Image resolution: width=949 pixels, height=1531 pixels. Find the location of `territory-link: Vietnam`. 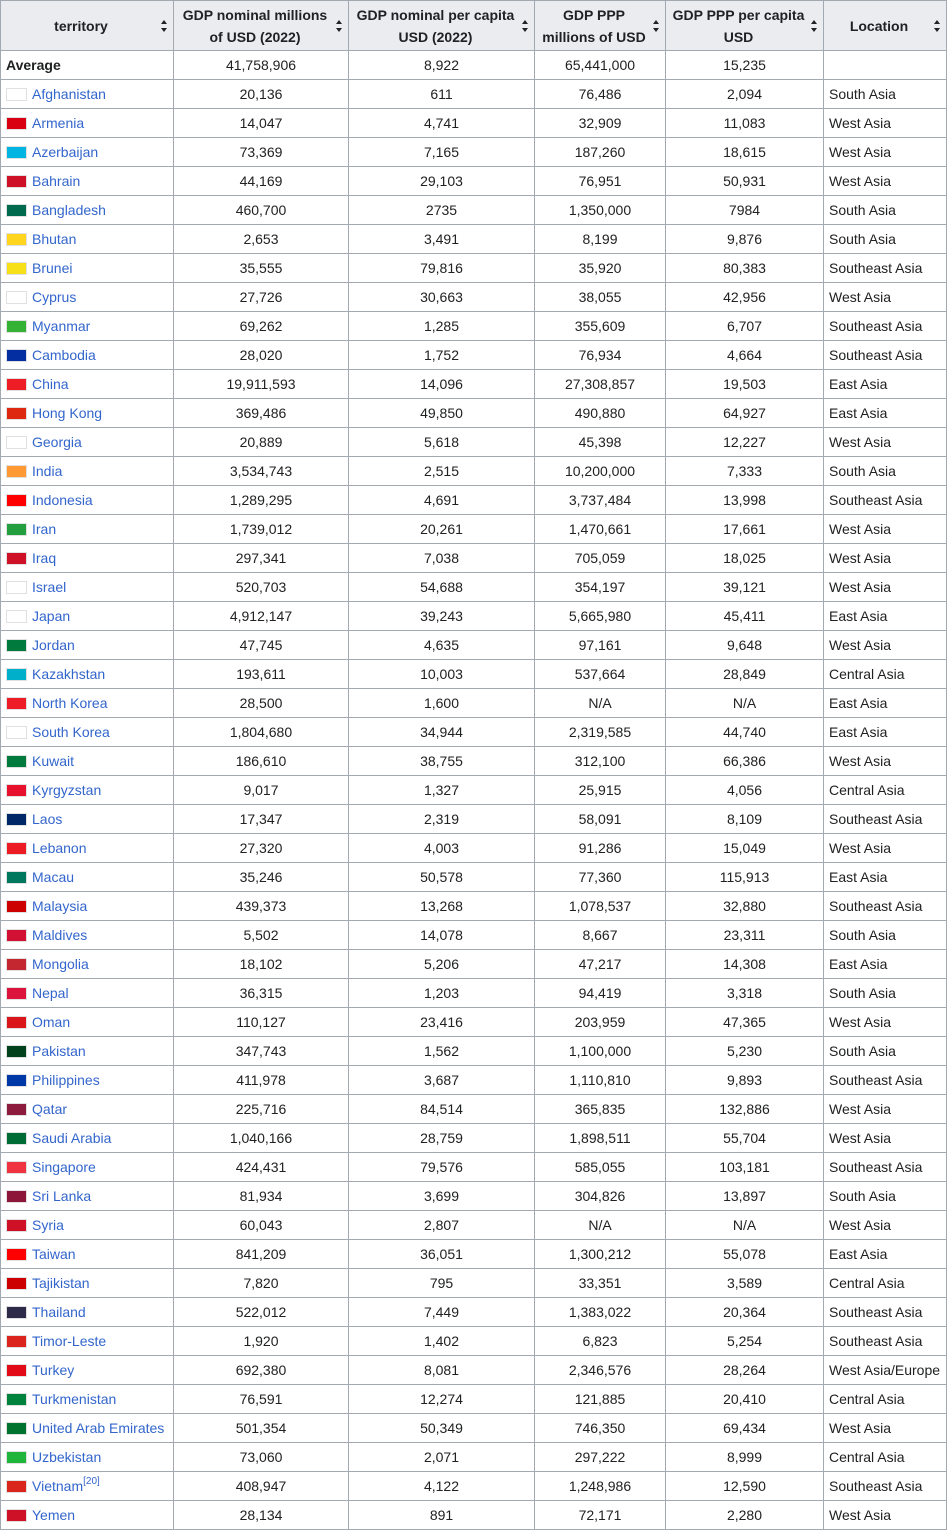

territory-link: Vietnam is located at coordinates (58, 1486).